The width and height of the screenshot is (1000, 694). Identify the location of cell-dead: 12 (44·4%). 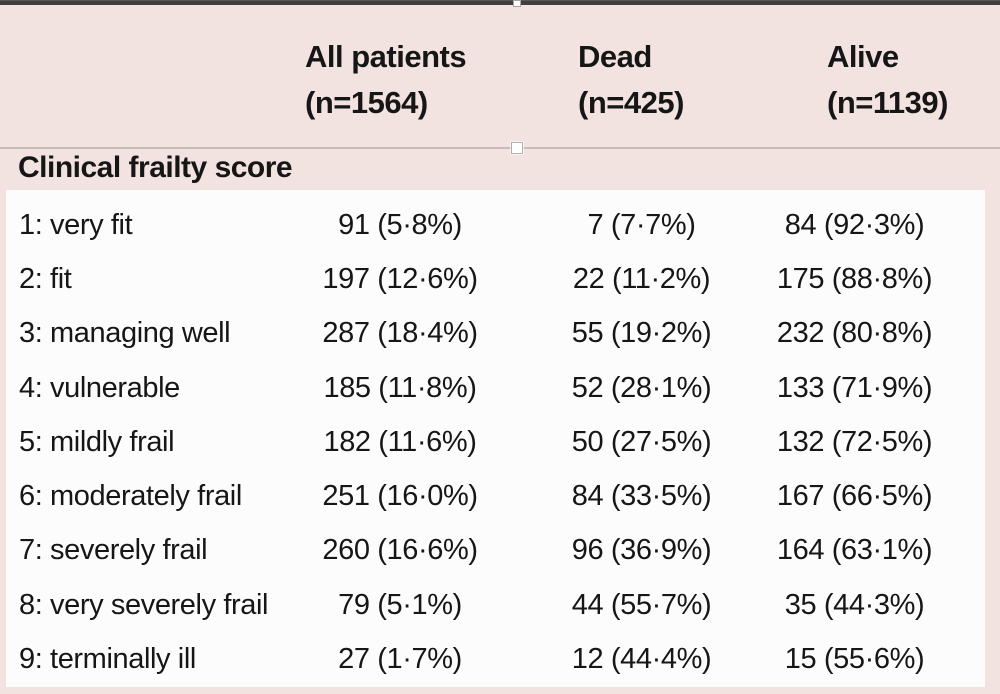
(641, 659).